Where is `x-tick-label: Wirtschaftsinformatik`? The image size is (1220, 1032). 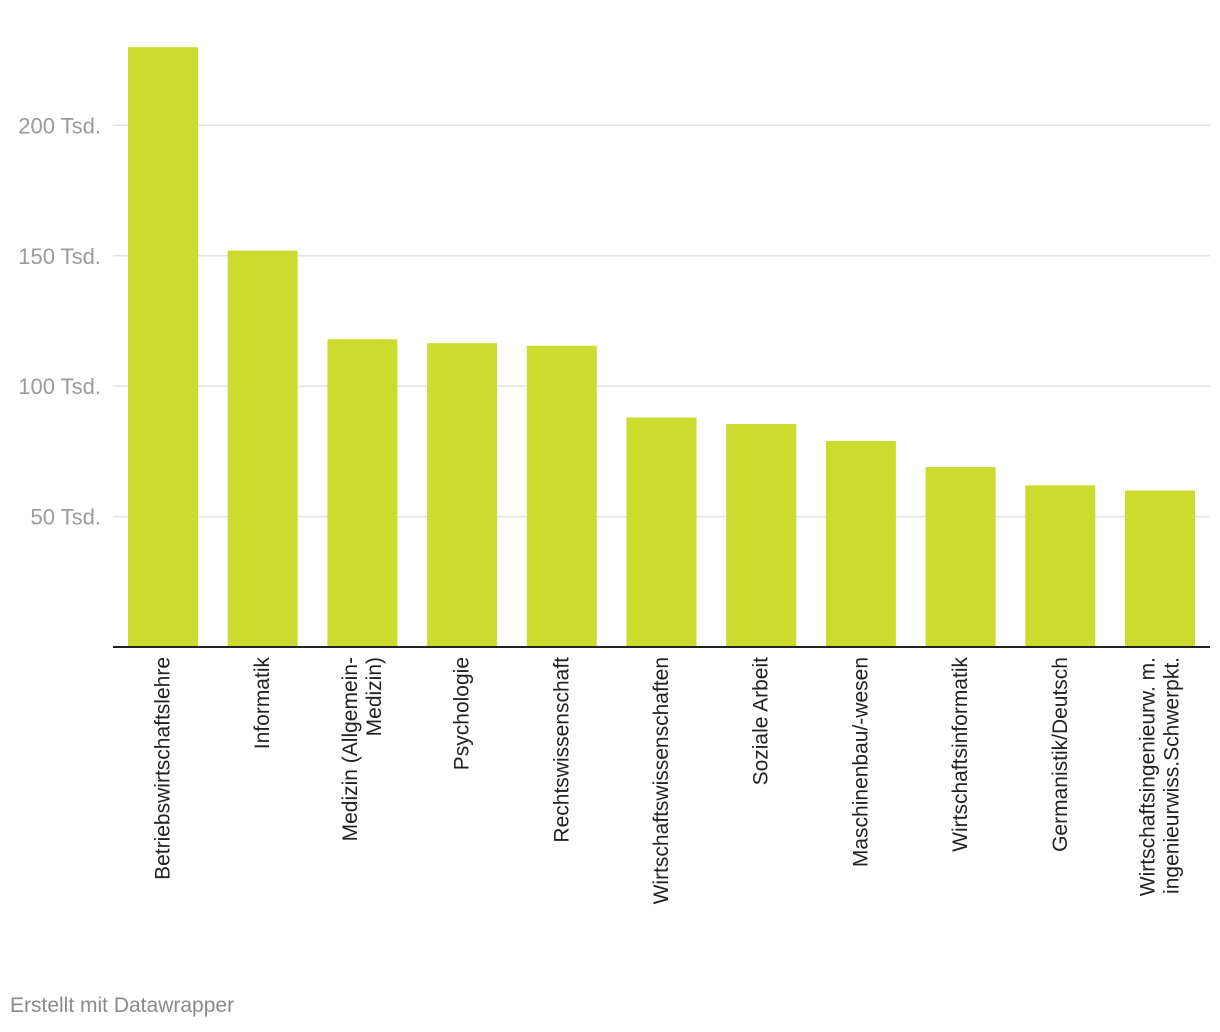 x-tick-label: Wirtschaftsinformatik is located at coordinates (960, 754).